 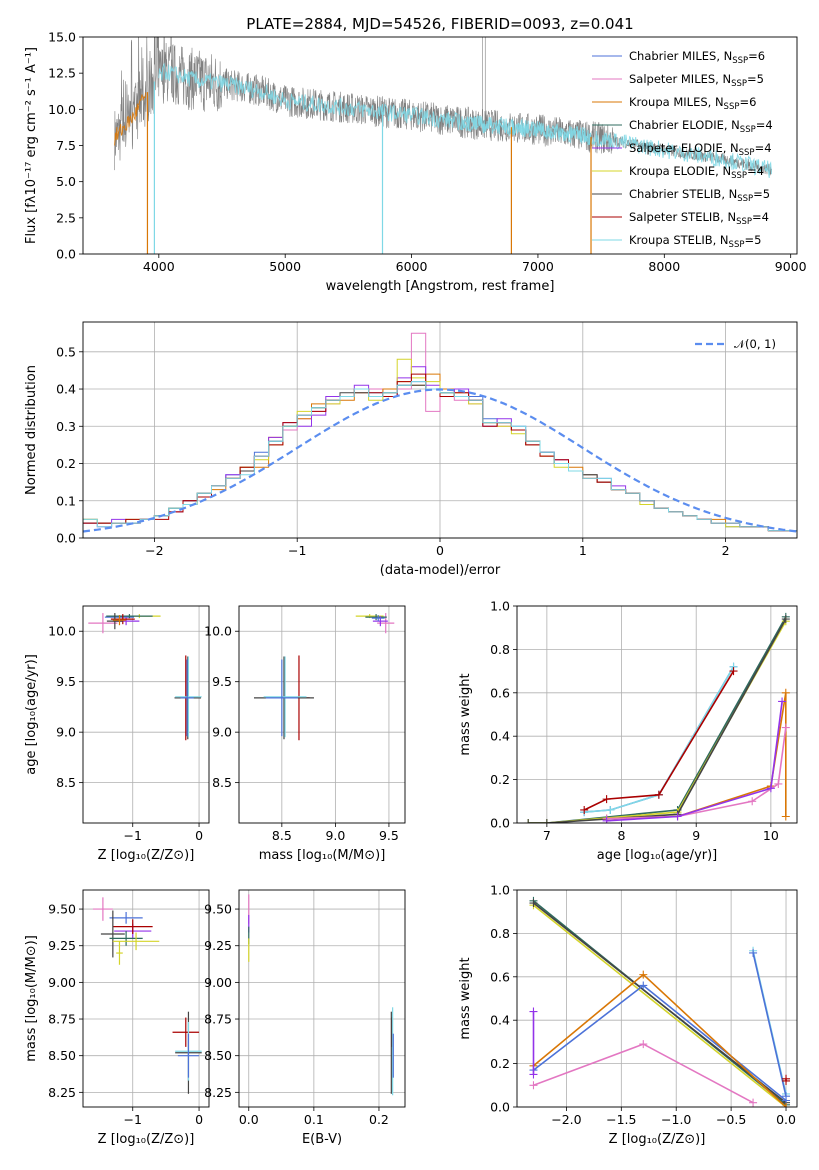 I want to click on x-tick-label: −2.0, so click(x=566, y=1119).